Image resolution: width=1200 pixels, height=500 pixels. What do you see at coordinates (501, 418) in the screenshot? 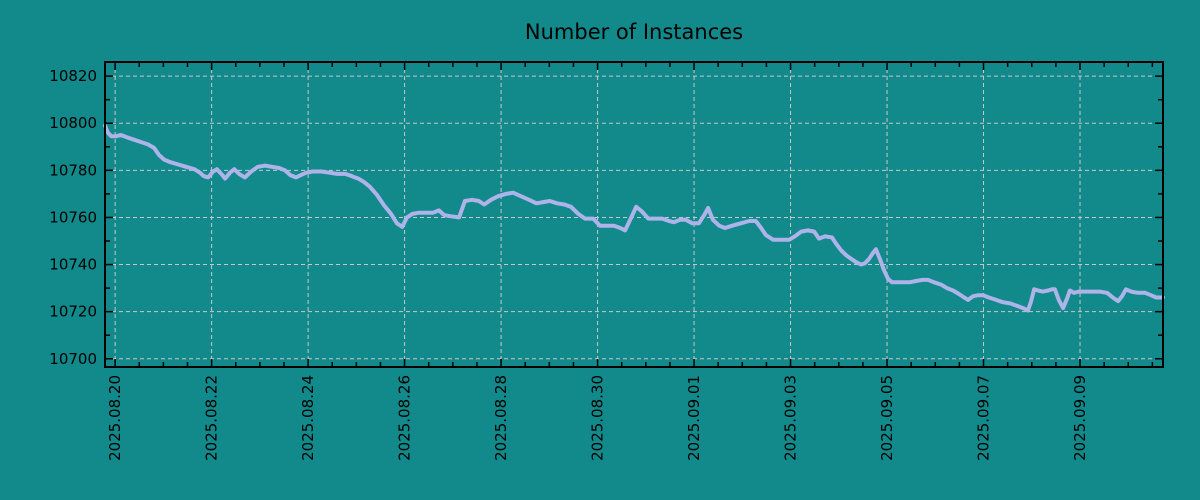
I see `x-tick-label: 2025.08.28` at bounding box center [501, 418].